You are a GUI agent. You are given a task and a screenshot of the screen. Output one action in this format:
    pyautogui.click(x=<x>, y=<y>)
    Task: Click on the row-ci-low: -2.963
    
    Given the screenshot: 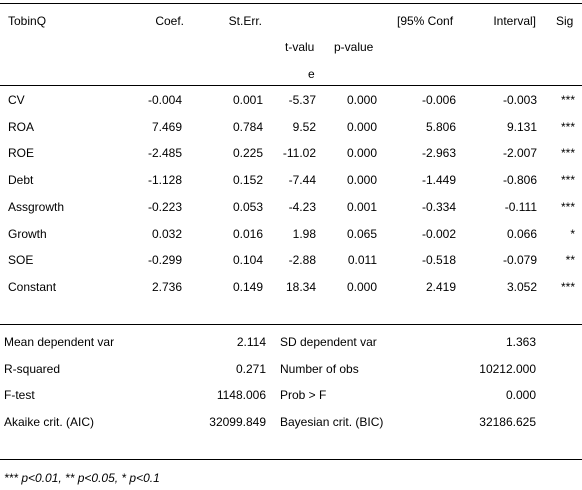 What is the action you would take?
    pyautogui.click(x=438, y=153)
    